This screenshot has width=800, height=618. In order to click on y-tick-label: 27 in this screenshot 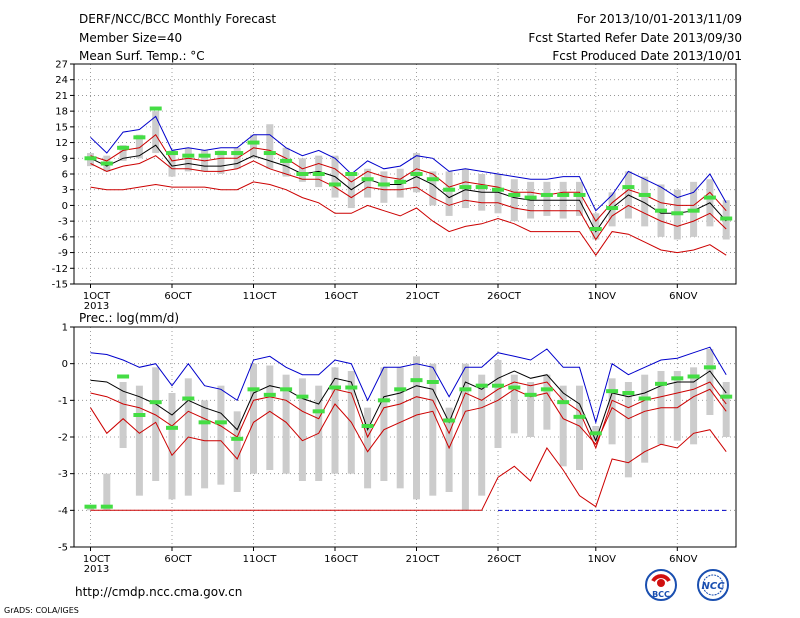, I will do `click(61, 65)`.